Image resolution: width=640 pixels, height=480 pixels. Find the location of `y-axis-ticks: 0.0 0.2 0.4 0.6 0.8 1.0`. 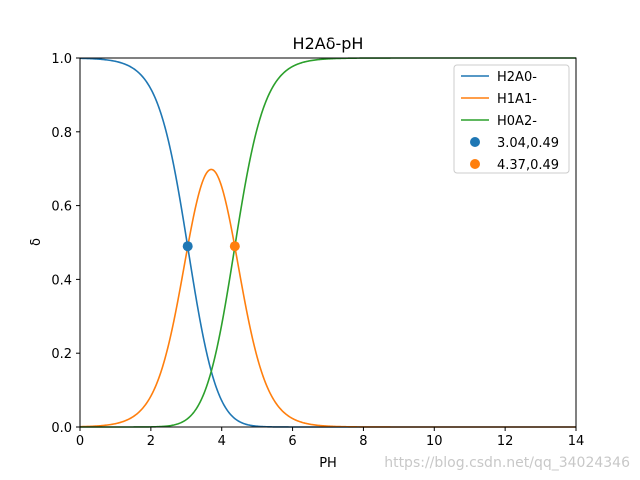

y-axis-ticks: 0.0 0.2 0.4 0.6 0.8 1.0 is located at coordinates (65, 244).